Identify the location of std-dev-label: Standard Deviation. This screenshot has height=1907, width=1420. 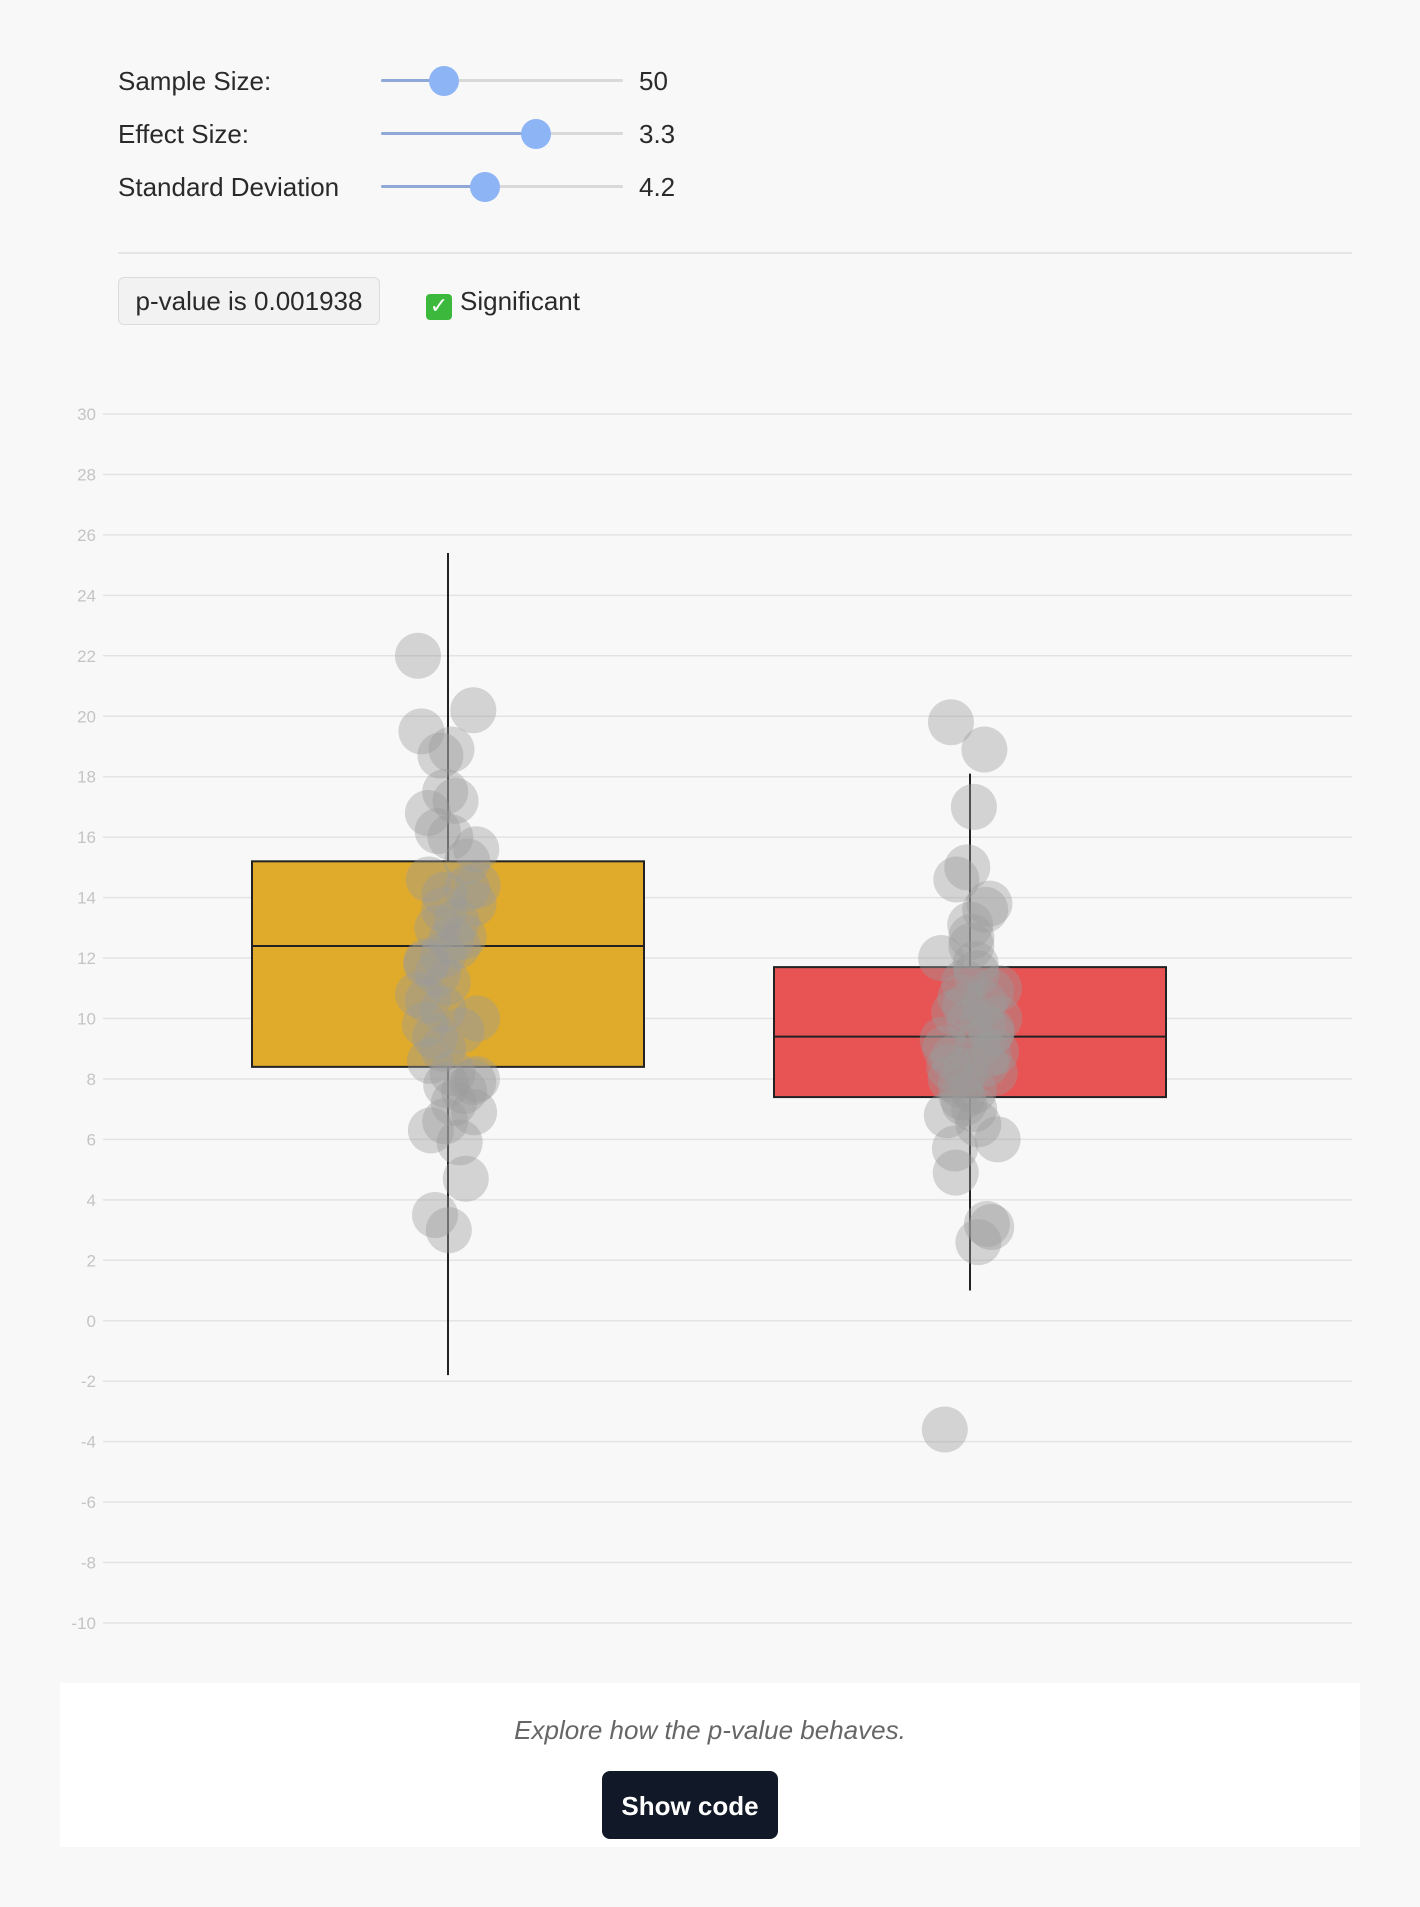
(229, 187).